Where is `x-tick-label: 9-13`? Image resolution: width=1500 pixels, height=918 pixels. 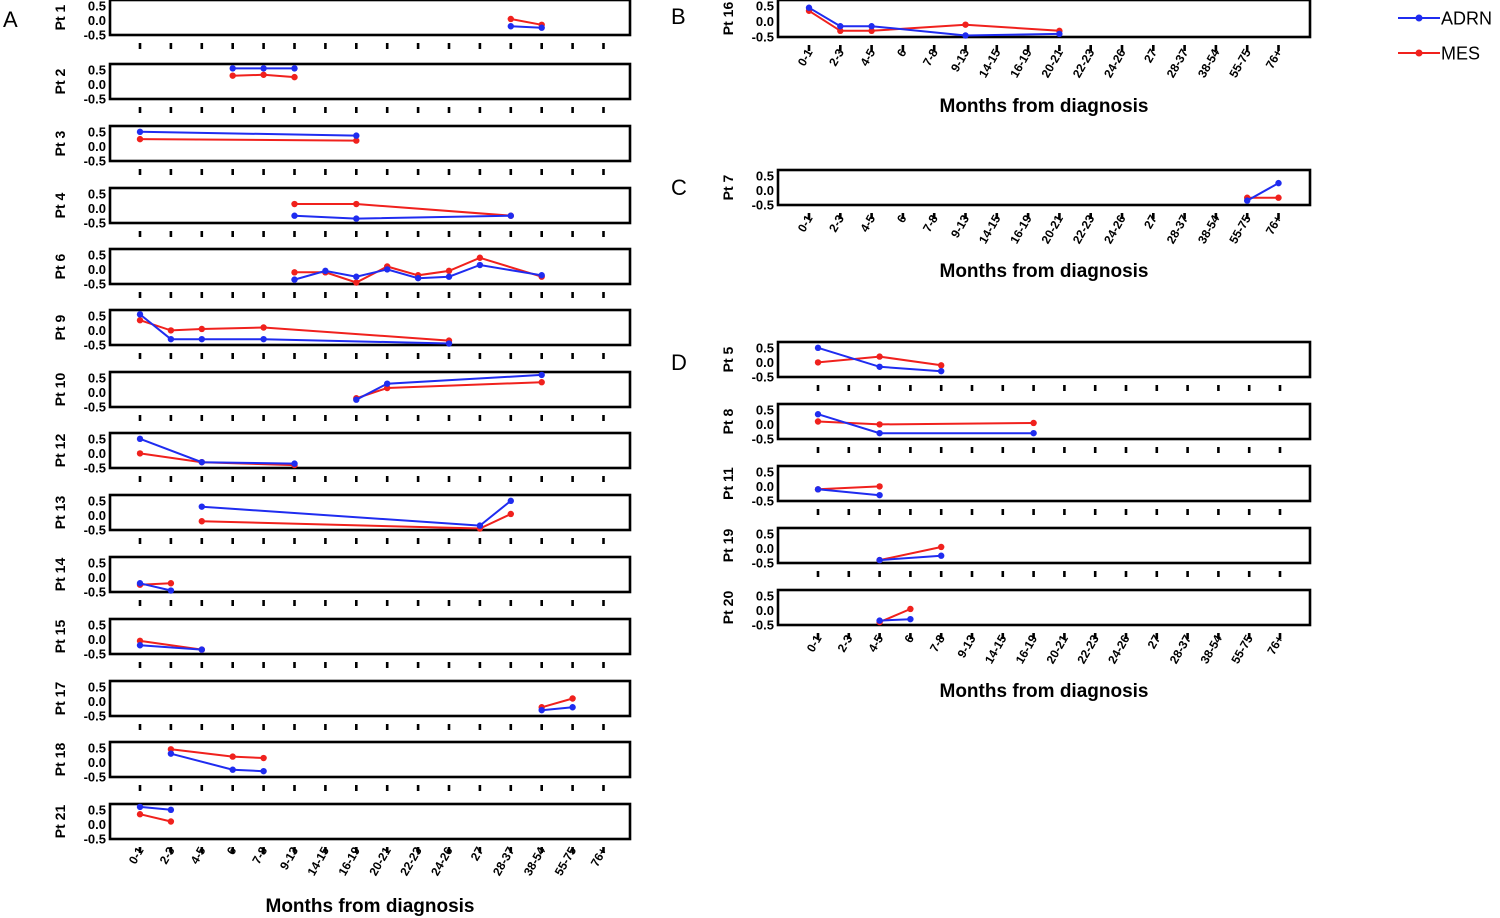
x-tick-label: 9-13 is located at coordinates (960, 60).